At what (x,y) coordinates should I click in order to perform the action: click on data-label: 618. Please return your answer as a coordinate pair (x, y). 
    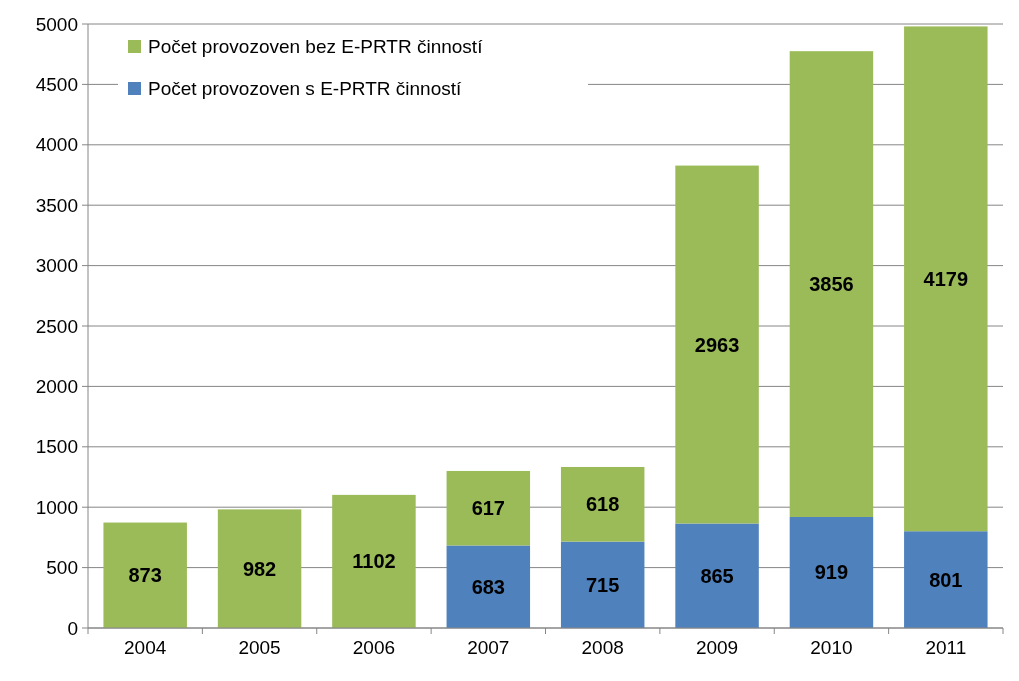
    Looking at the image, I should click on (603, 504).